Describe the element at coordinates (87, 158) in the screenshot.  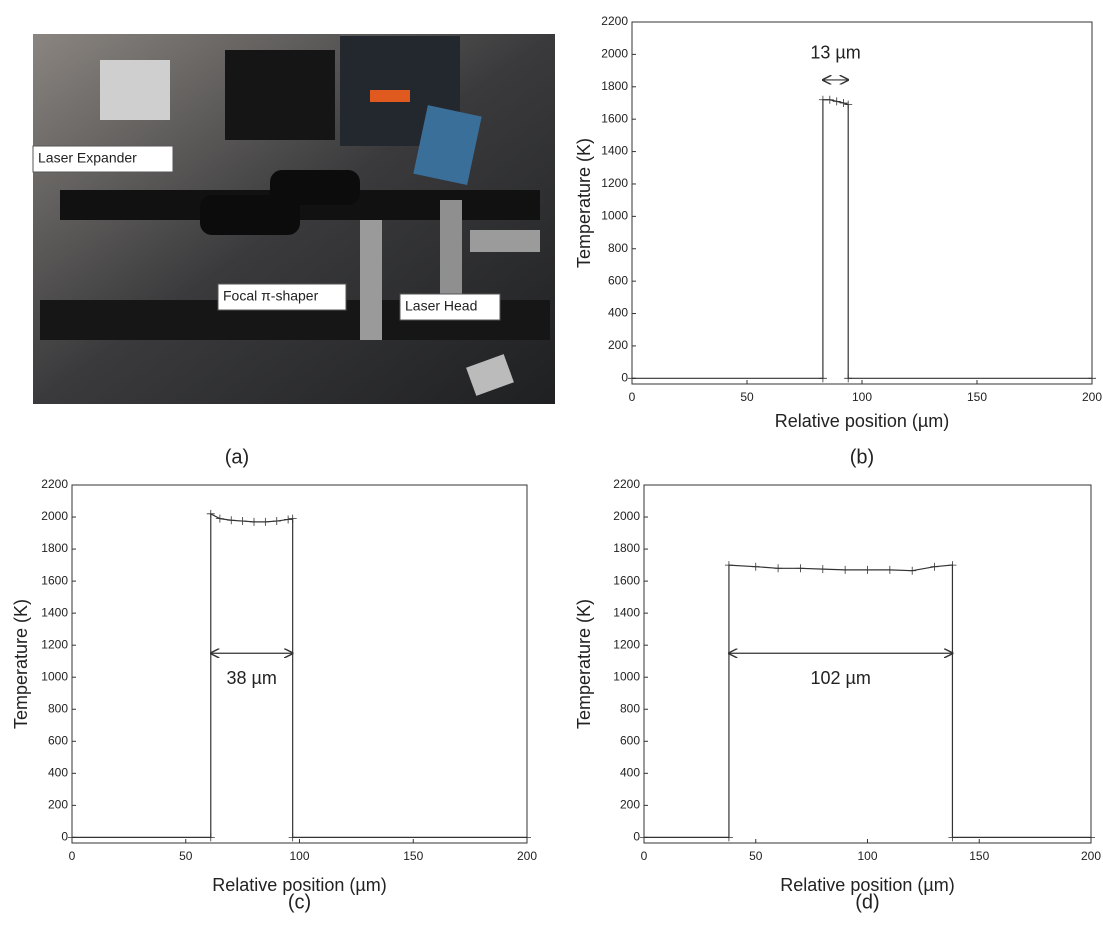
I see `photo-label: Laser Expander` at that location.